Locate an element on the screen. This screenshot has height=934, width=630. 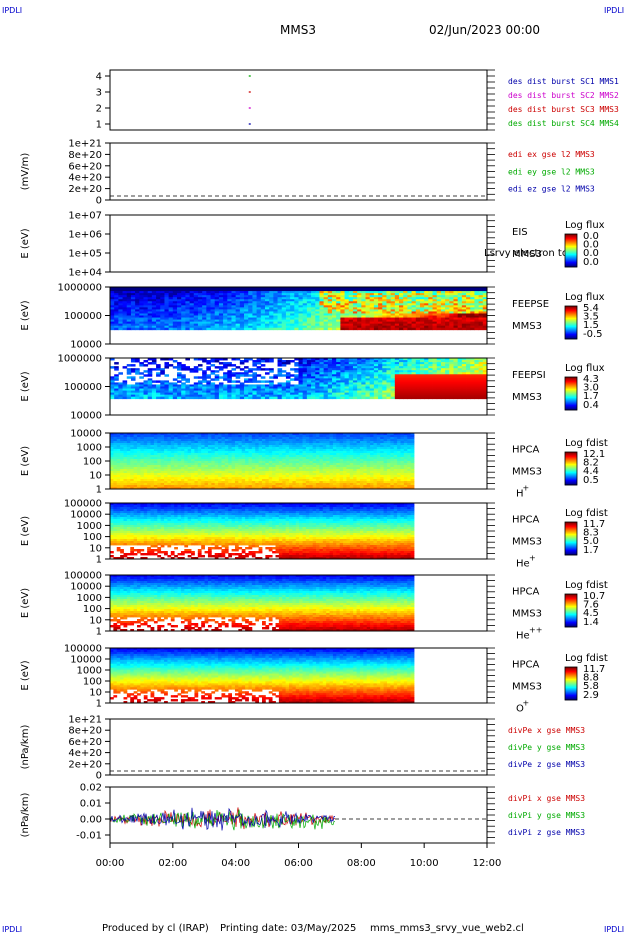
colorbar-segment-feeps_i is located at coordinates (571, 400).